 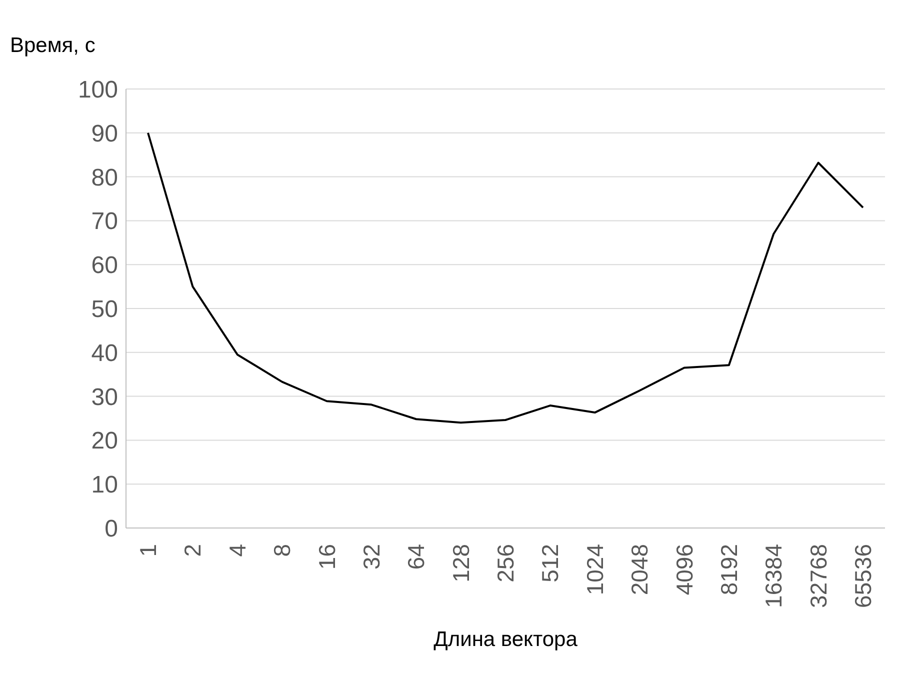 I want to click on y-tick-label: 100, so click(x=98, y=90).